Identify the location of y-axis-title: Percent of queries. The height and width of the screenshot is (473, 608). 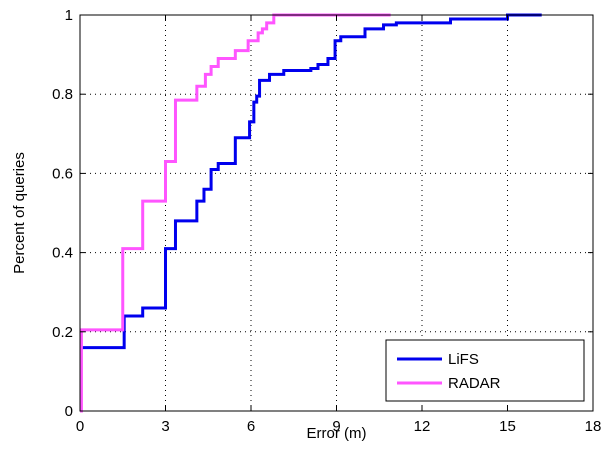
(19, 213).